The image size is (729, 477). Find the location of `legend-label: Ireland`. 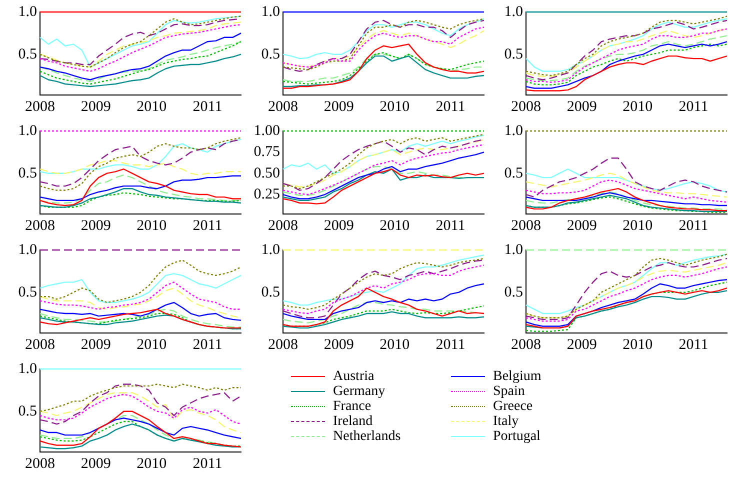

legend-label: Ireland is located at coordinates (353, 421).